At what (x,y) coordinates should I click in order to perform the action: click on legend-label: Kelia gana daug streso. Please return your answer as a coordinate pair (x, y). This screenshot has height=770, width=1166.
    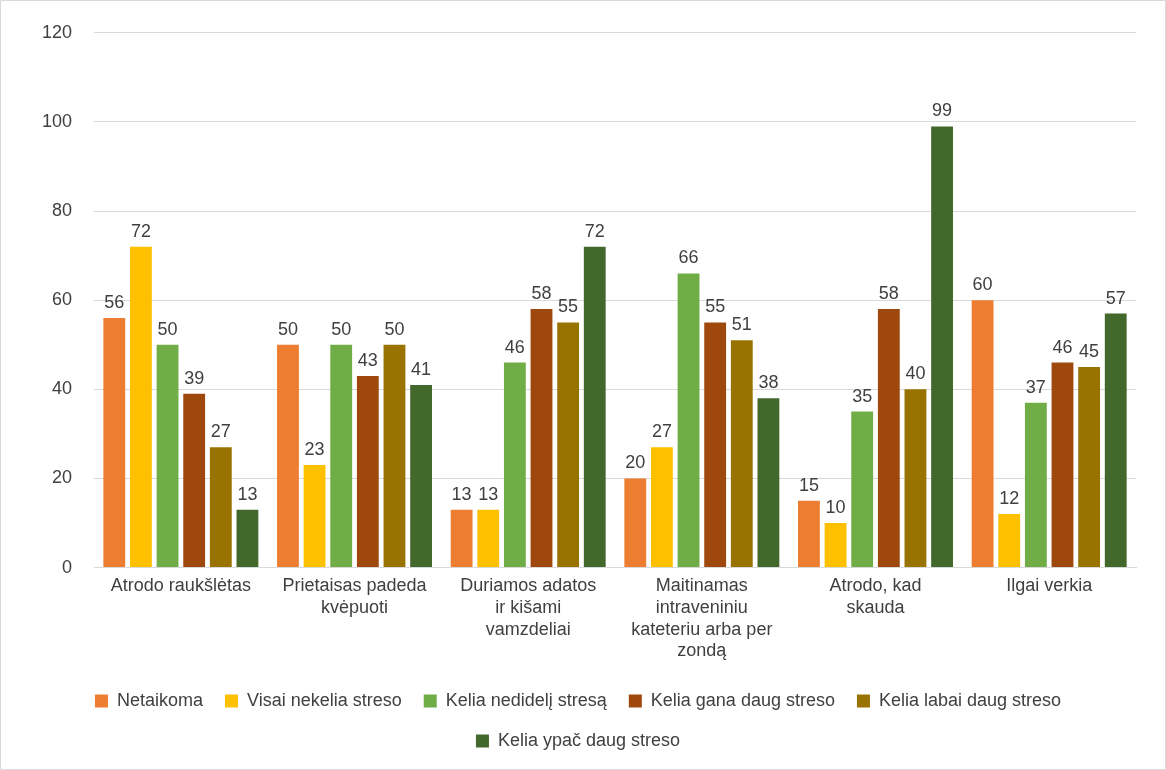
    Looking at the image, I should click on (742, 699).